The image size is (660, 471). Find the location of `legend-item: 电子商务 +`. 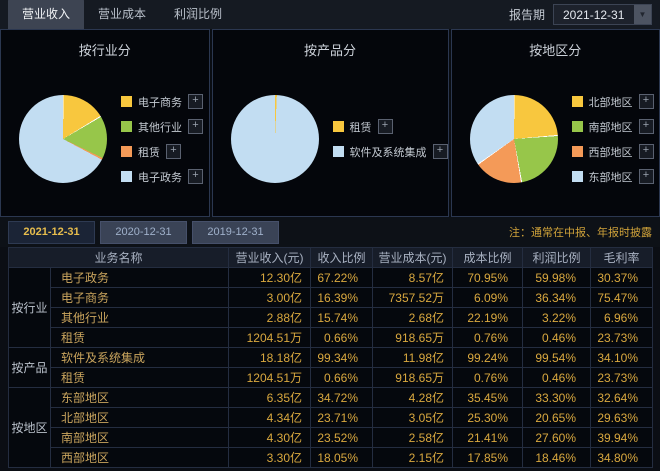

legend-item: 电子商务 + is located at coordinates (162, 102).